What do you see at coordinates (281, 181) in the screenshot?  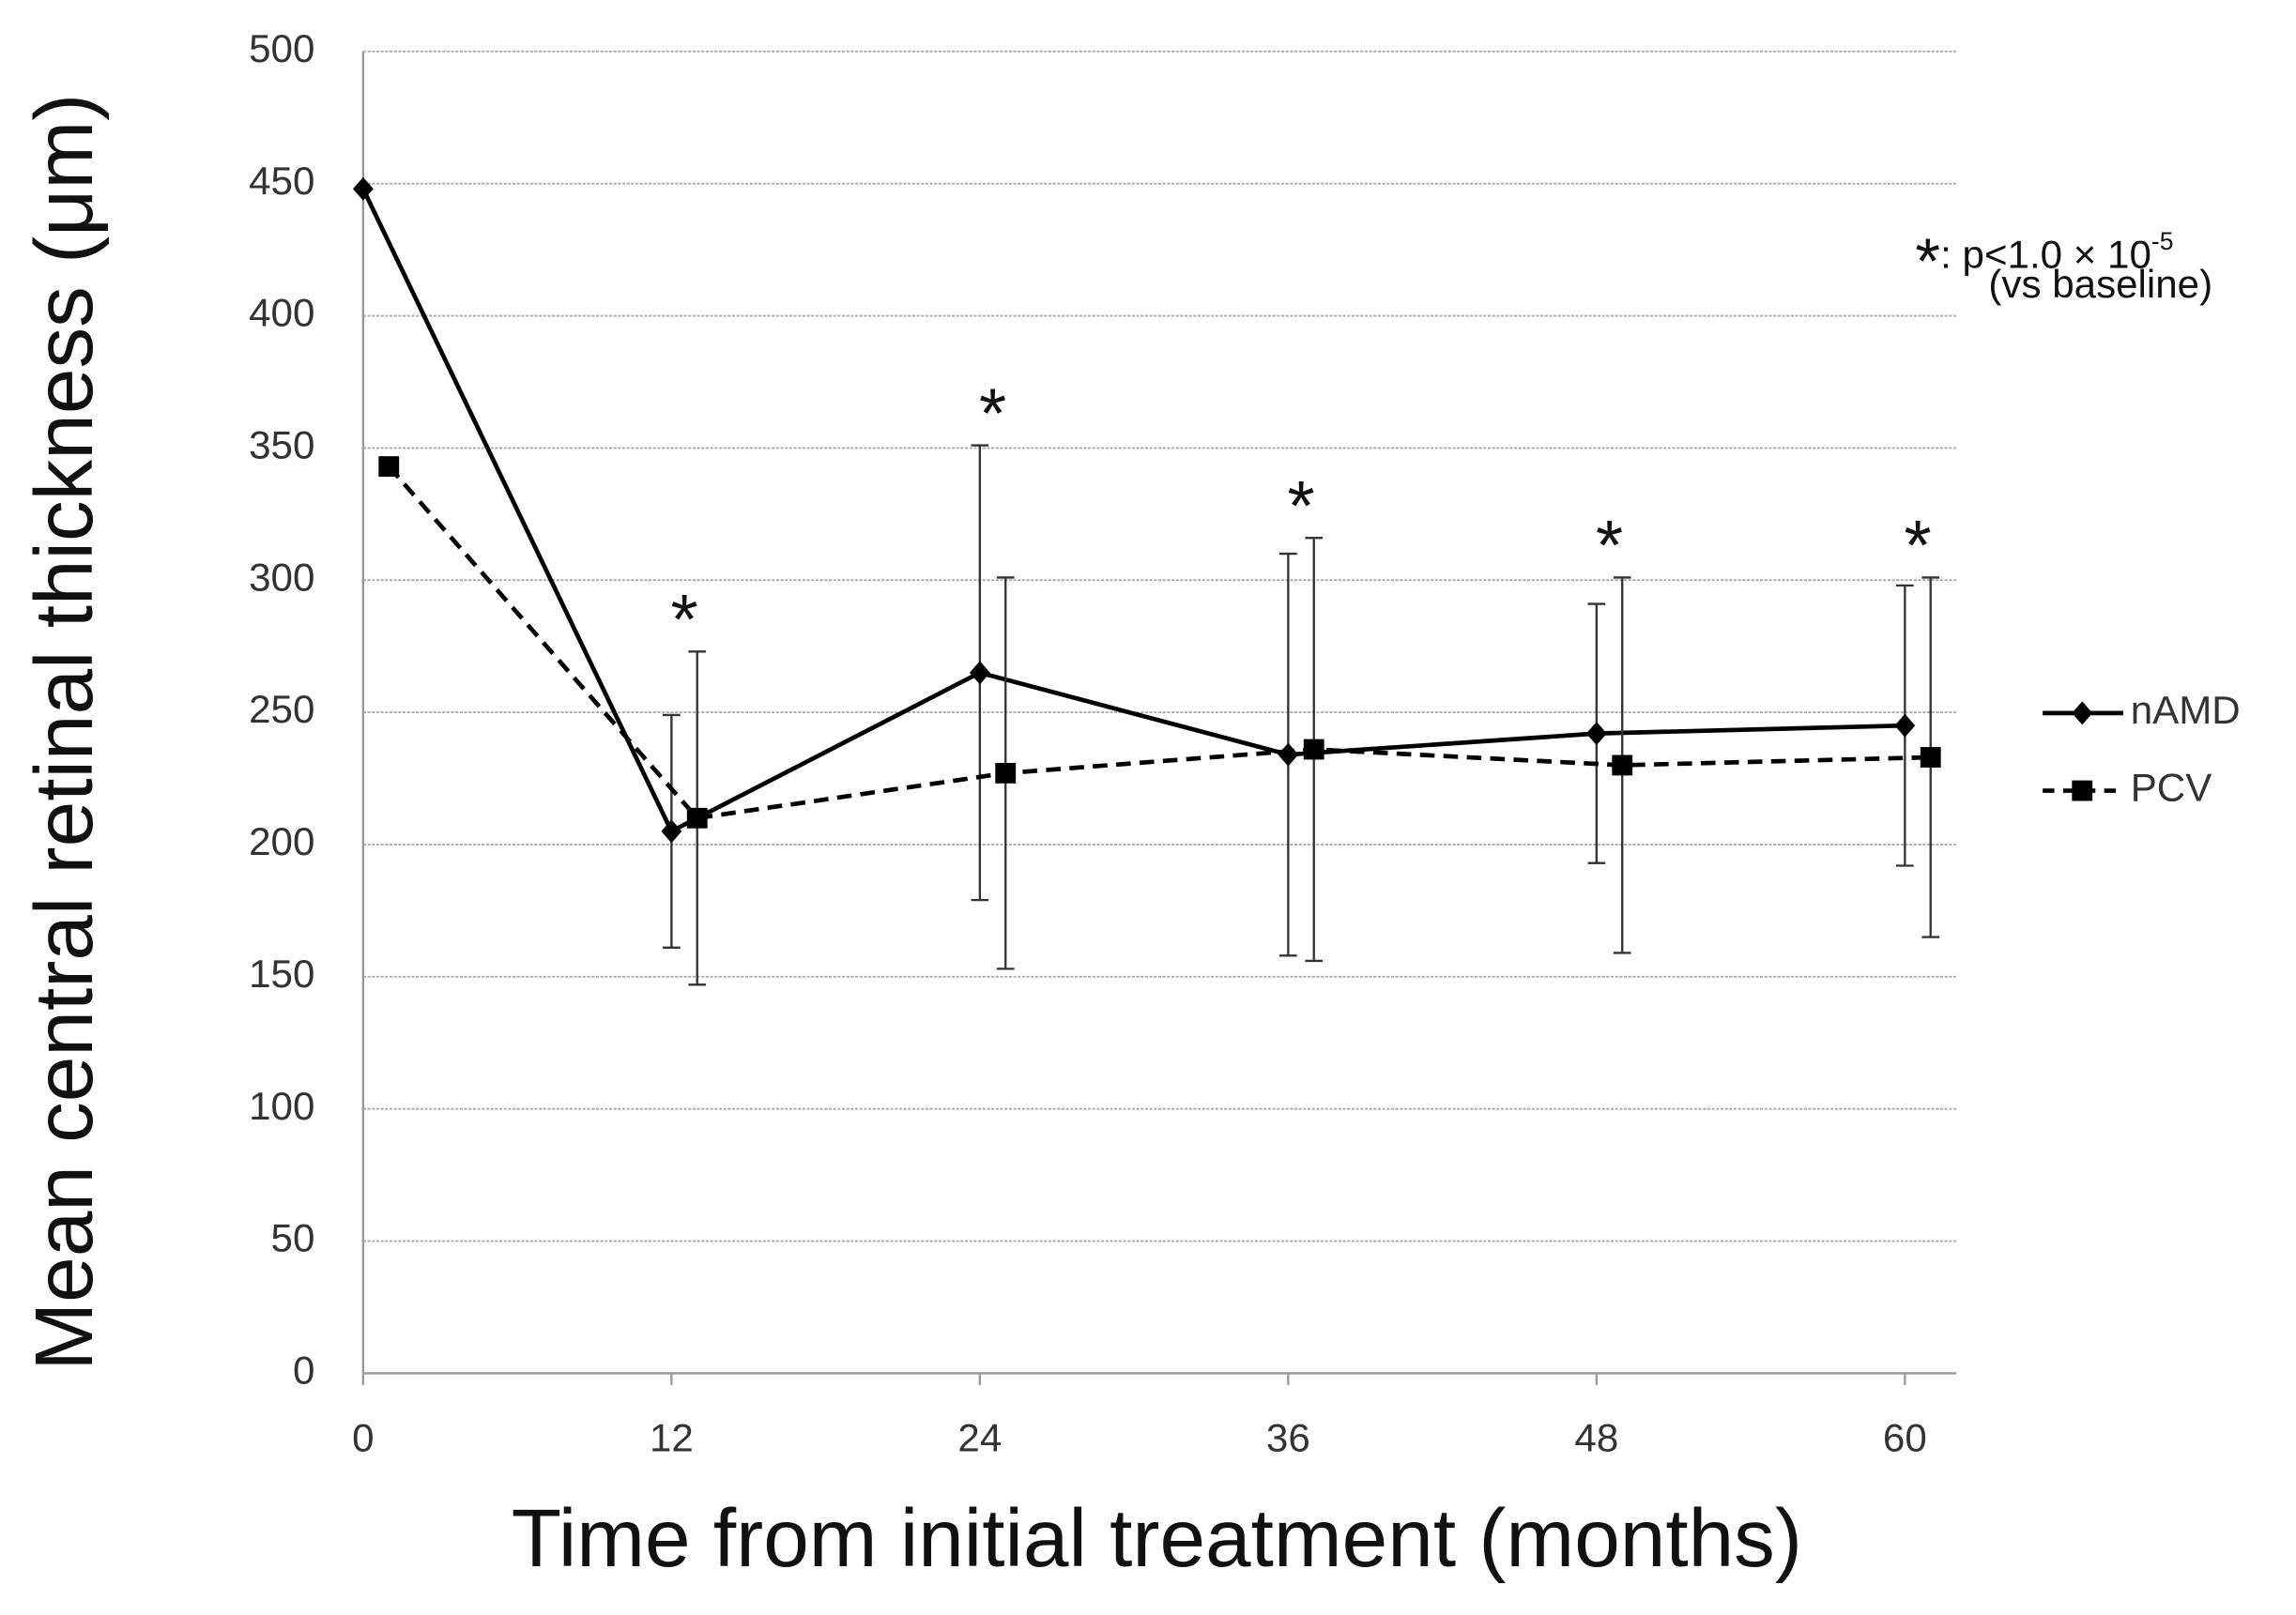 I see `y-tick-label: 450` at bounding box center [281, 181].